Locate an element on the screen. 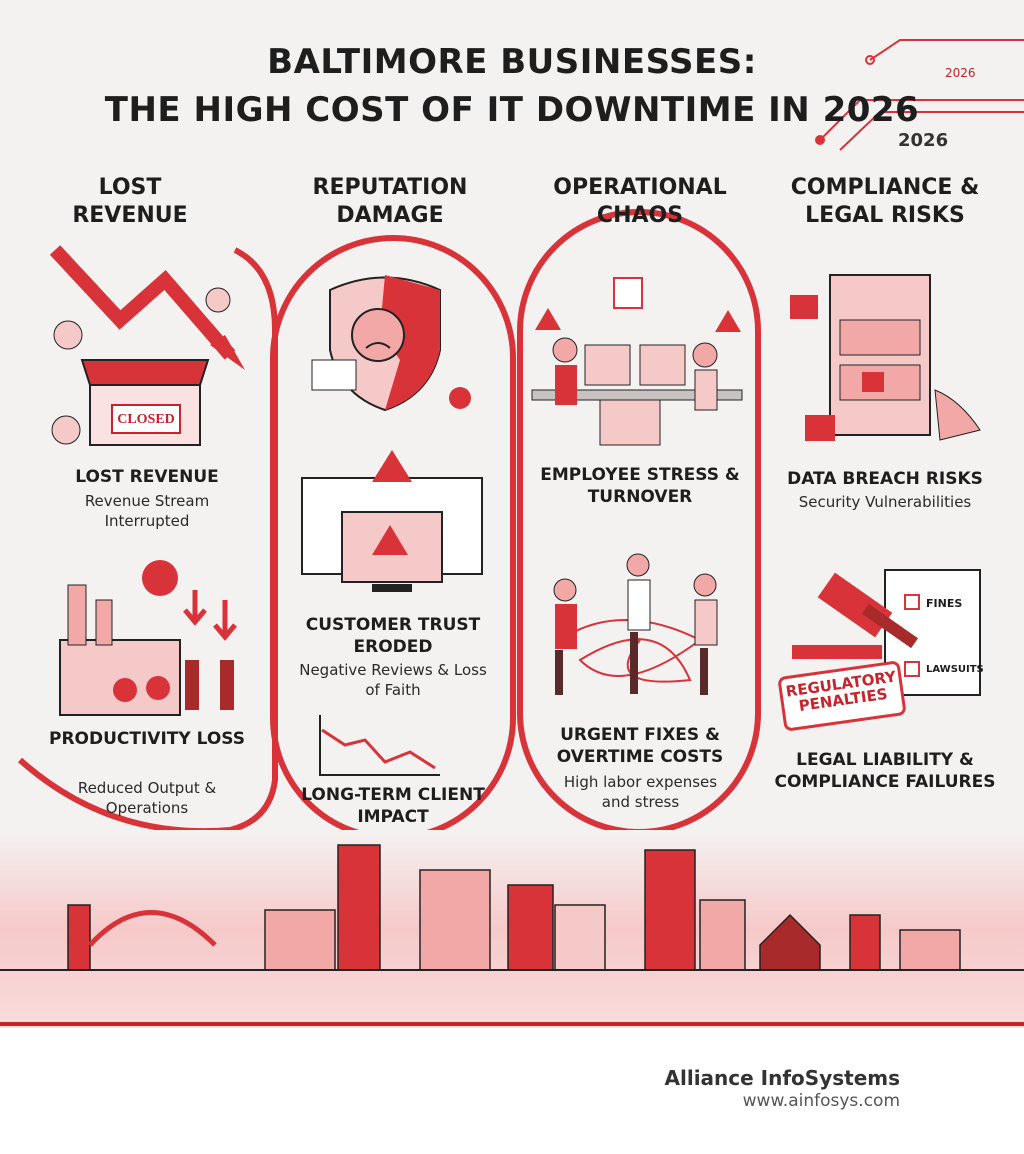  icon-productivity is located at coordinates (148, 638).